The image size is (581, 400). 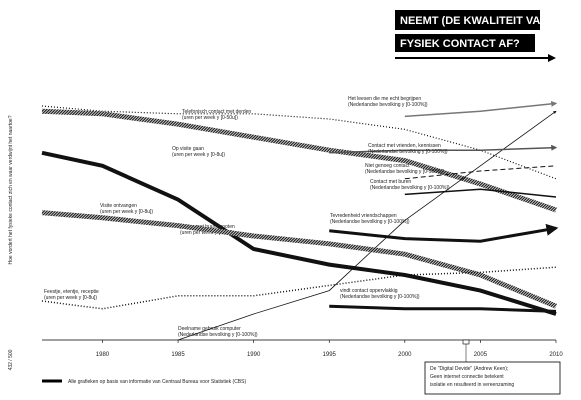 I want to click on series-label: Telefonisch contact met derden, so click(x=216, y=112).